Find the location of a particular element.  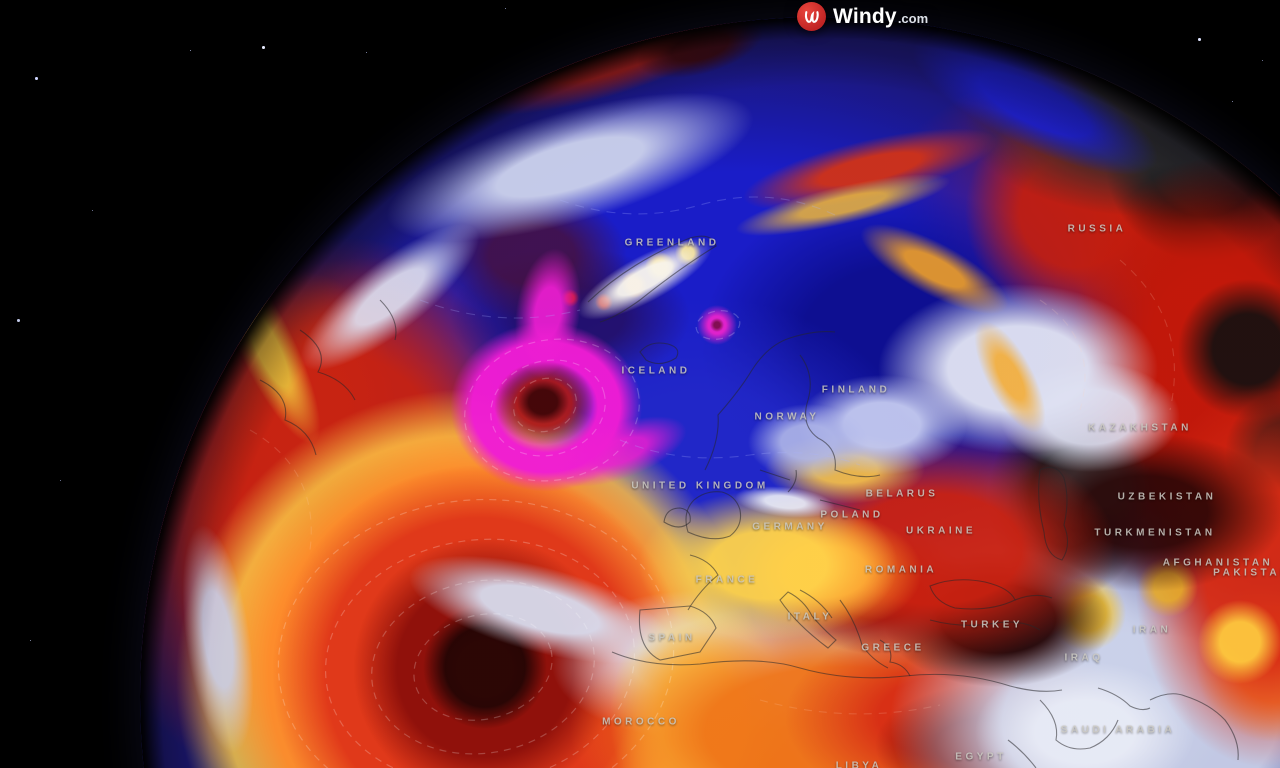

windy-brand-text: Windy is located at coordinates (865, 16).